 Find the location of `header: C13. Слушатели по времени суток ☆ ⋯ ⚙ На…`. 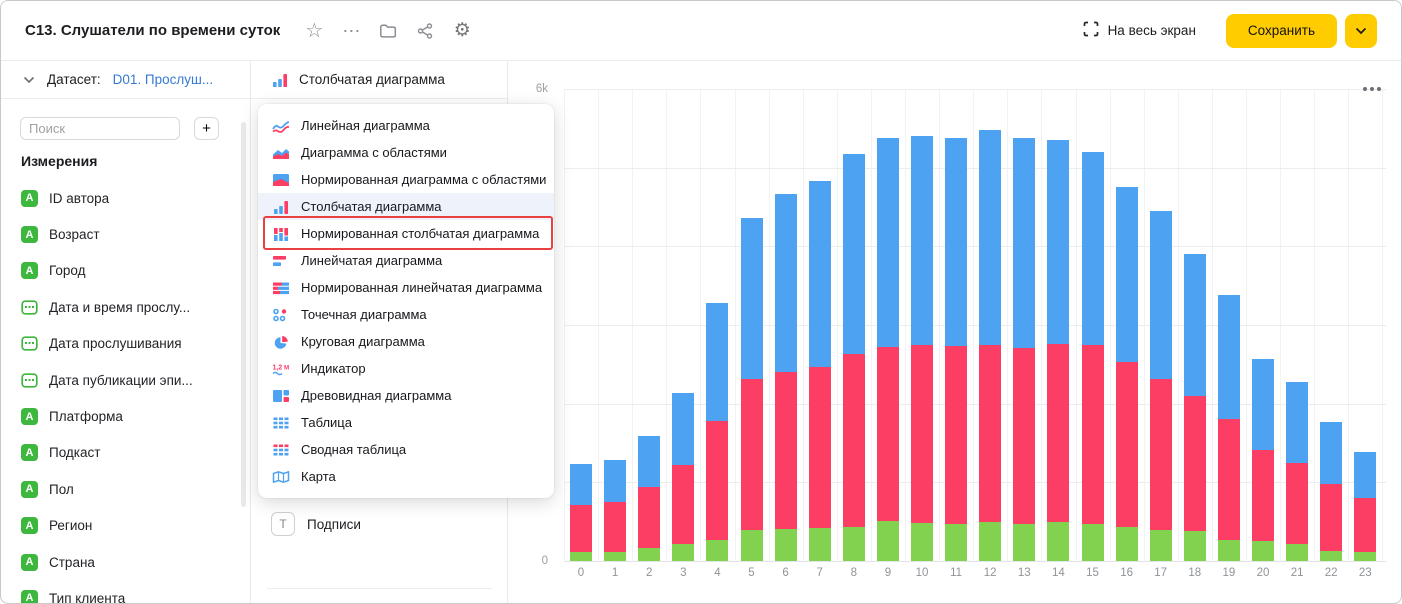

header: C13. Слушатели по времени суток ☆ ⋯ ⚙ На… is located at coordinates (701, 31).